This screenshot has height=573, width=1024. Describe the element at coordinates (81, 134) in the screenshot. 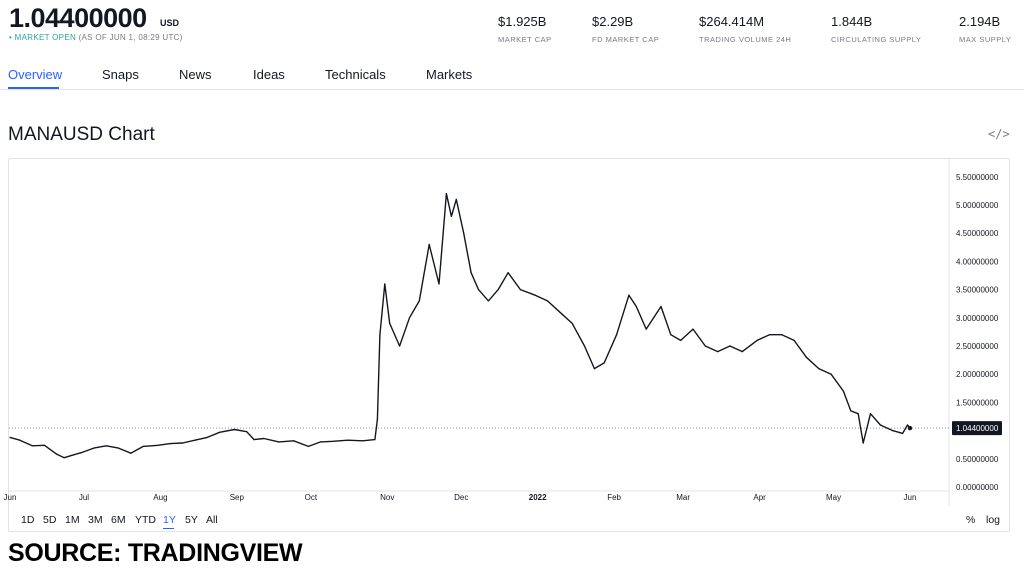

I see `chart-title: MANAUSD Chart` at that location.